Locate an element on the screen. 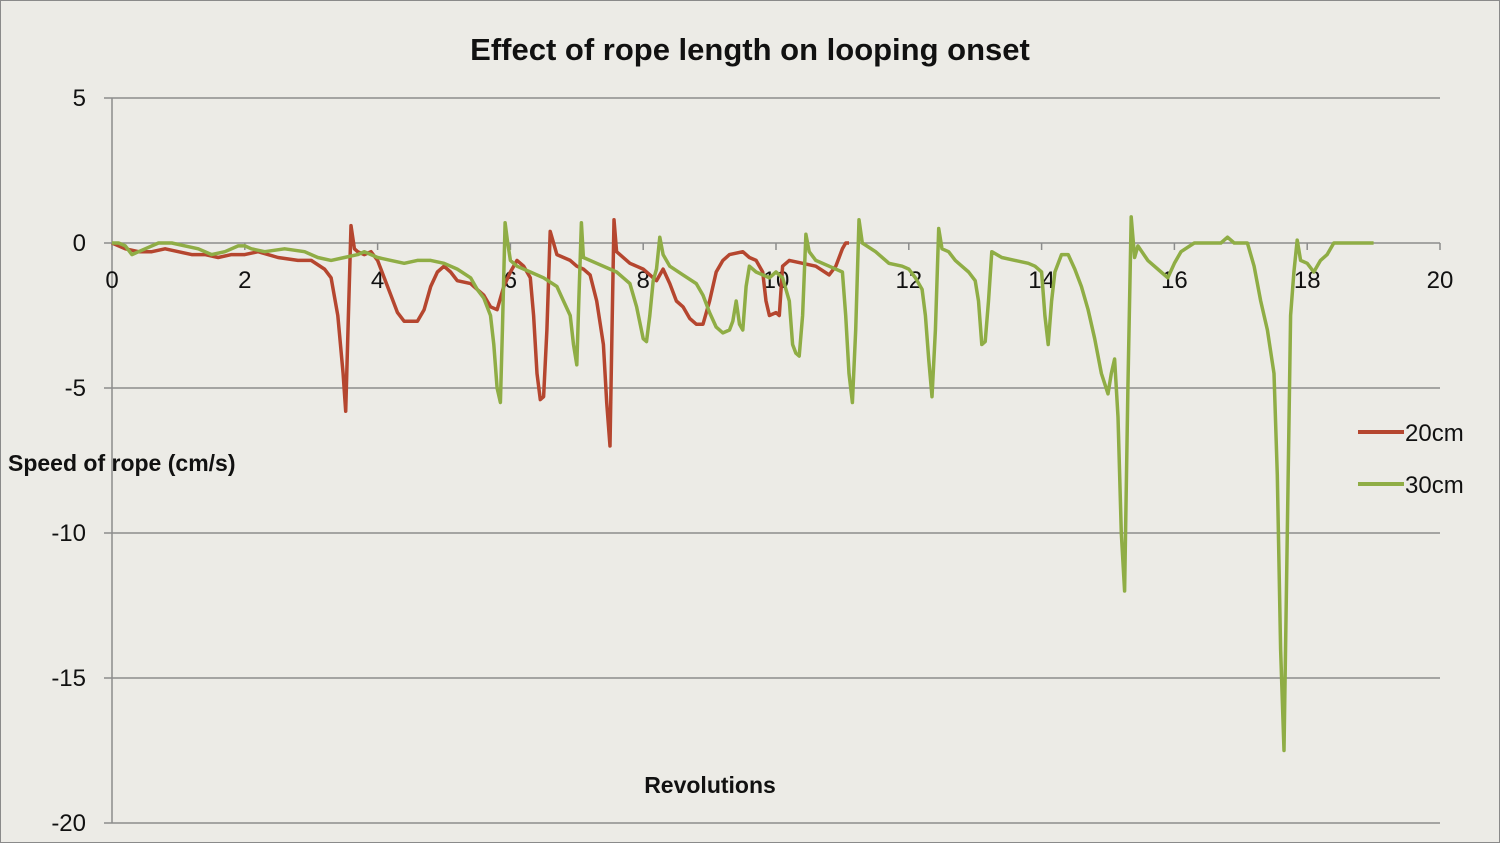 The height and width of the screenshot is (843, 1500). chart-title: Effect of rope length on looping onset is located at coordinates (750, 49).